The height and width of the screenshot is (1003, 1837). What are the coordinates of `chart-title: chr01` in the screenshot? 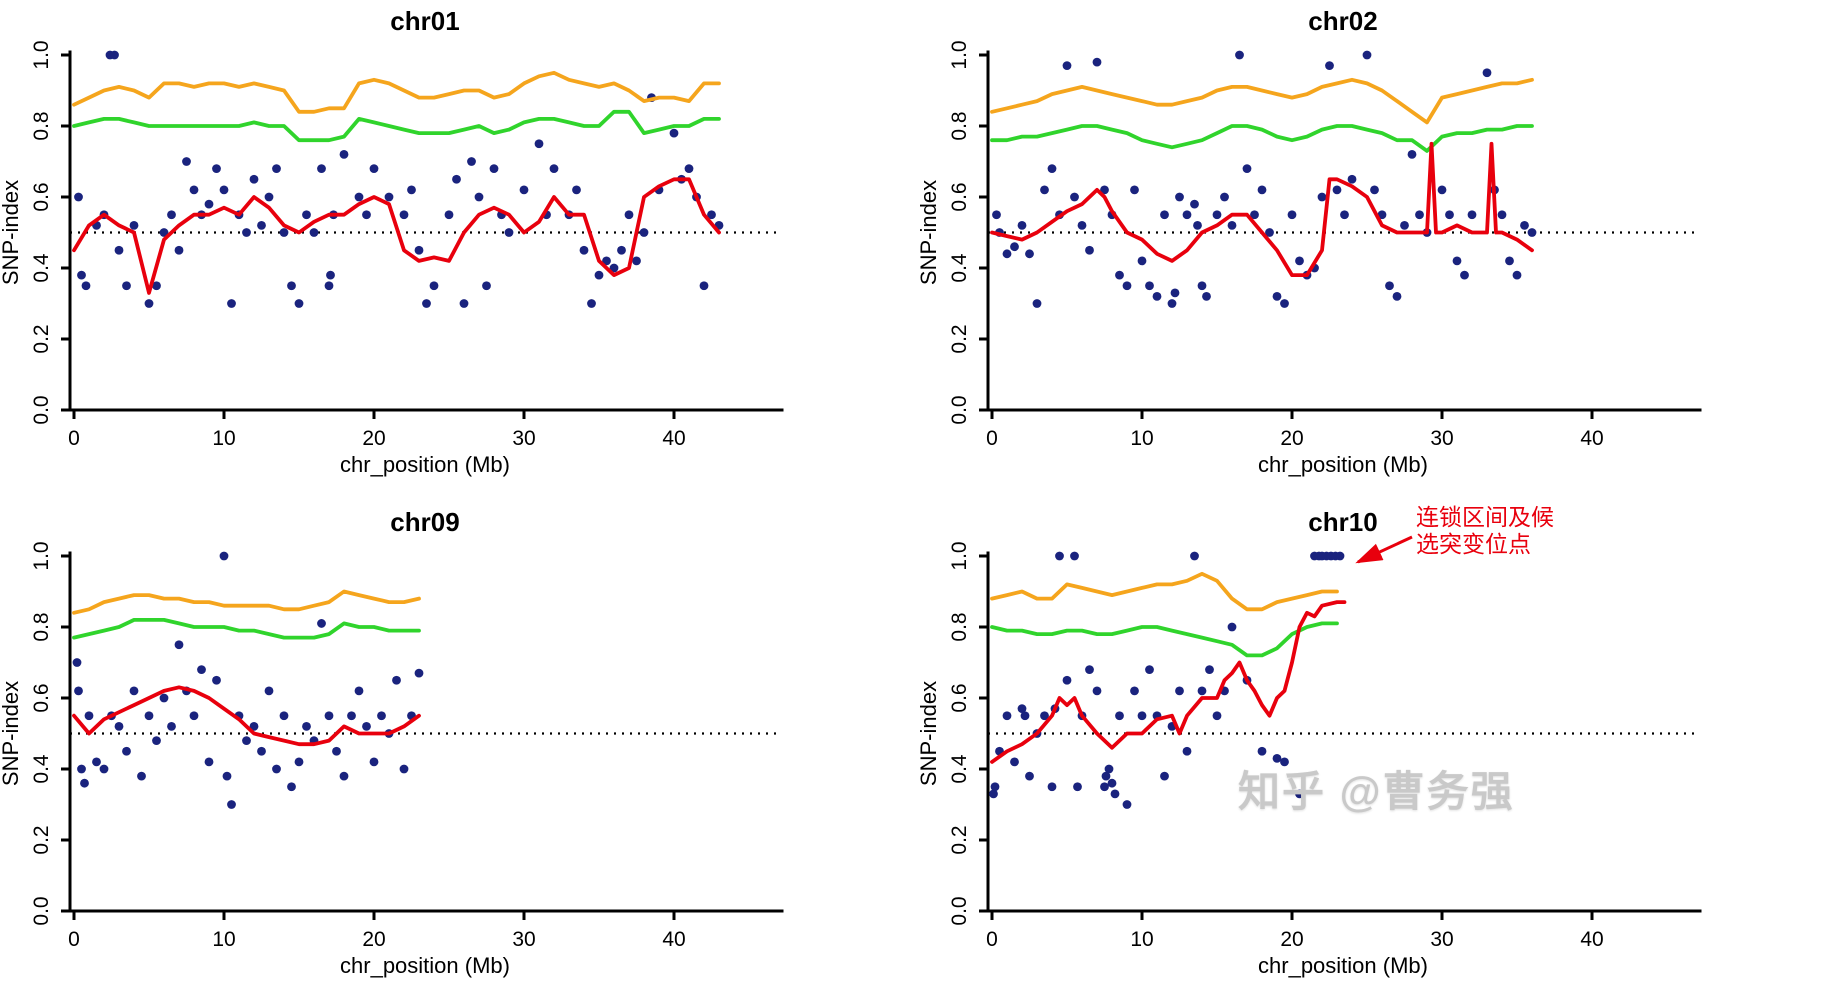 It's located at (424, 21).